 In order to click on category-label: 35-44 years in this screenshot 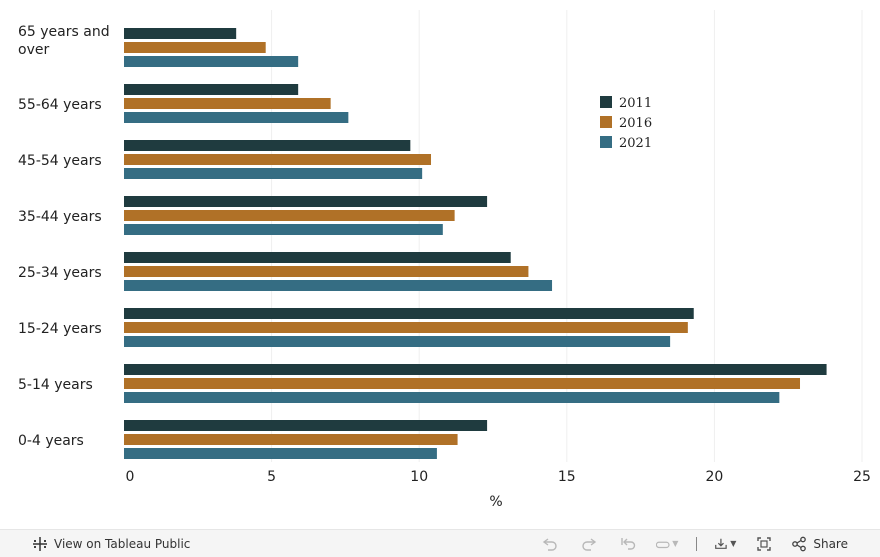, I will do `click(60, 217)`.